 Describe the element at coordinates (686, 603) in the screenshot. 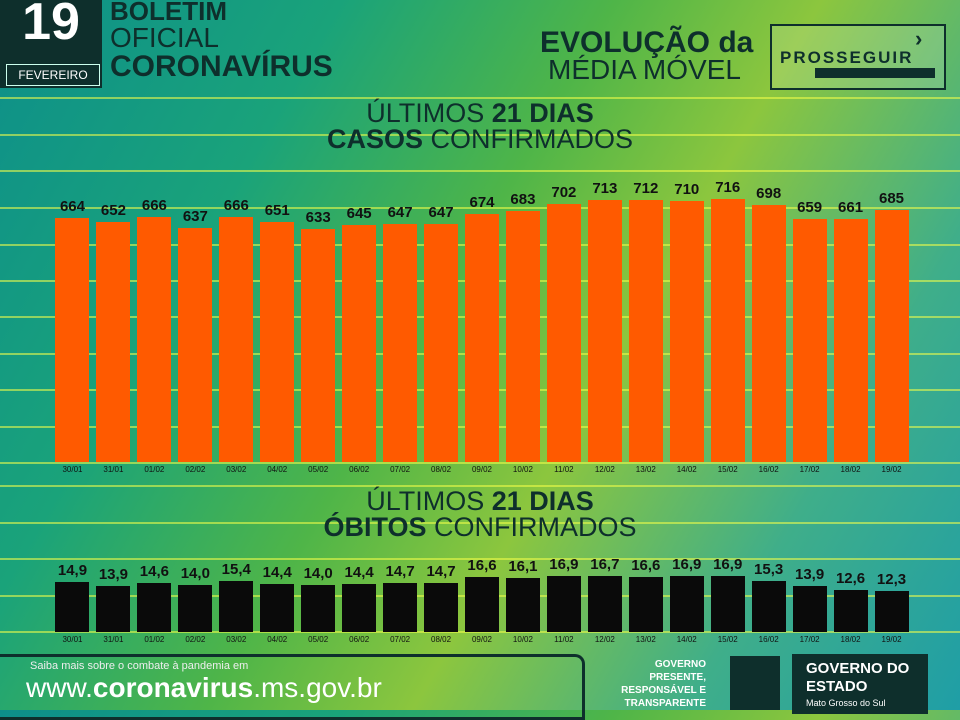

I see `bar-14/02` at that location.